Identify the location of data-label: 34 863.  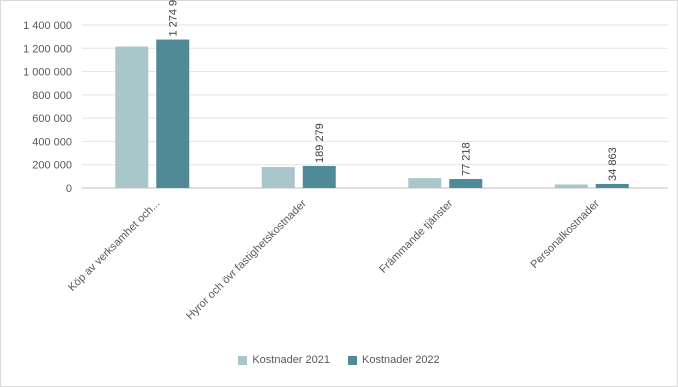
(613, 164).